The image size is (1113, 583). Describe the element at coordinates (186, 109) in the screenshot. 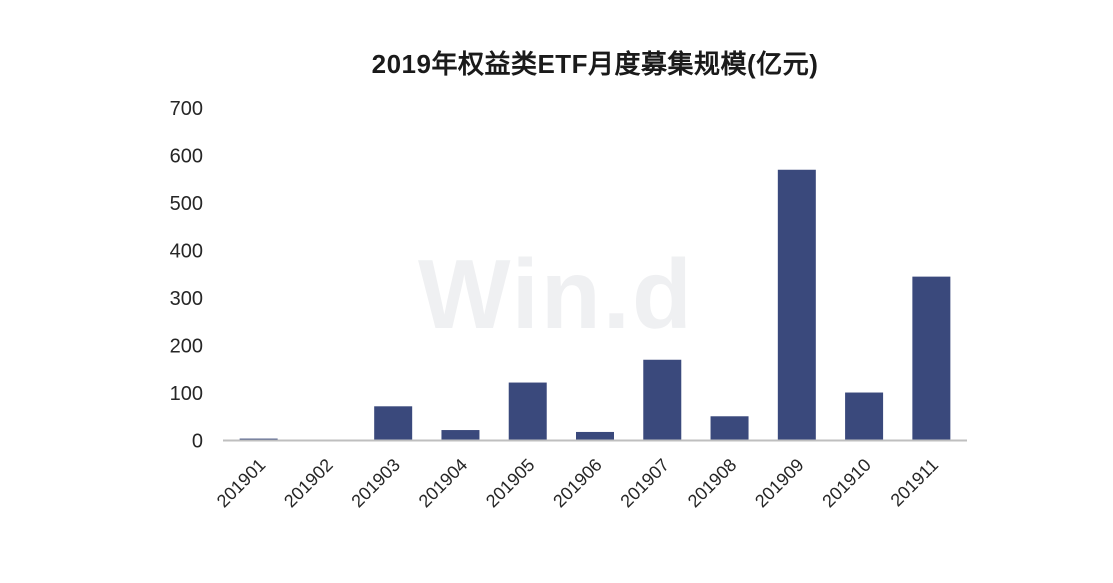

I see `y-tick-label-700: 700` at that location.